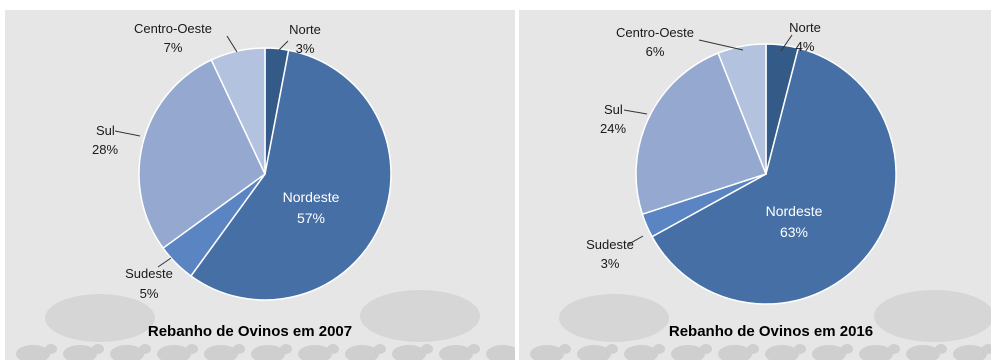 Image resolution: width=995 pixels, height=360 pixels. What do you see at coordinates (771, 331) in the screenshot?
I see `chart-title: Rebanho de Ovinos em 2016` at bounding box center [771, 331].